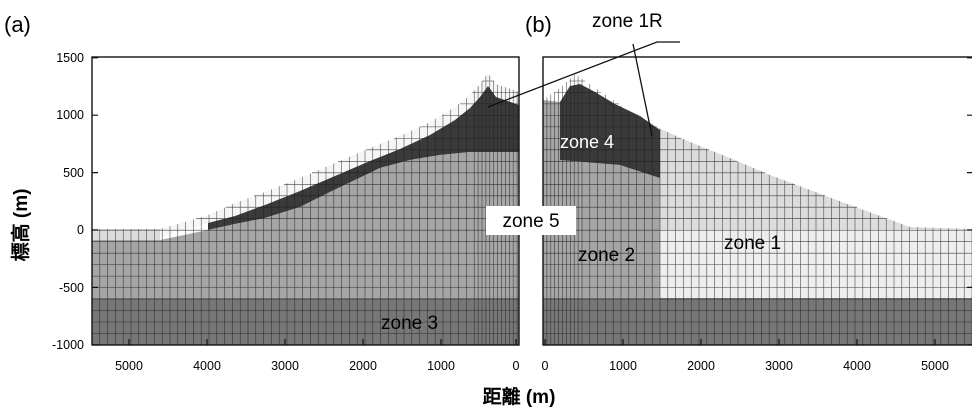 The image size is (972, 414). I want to click on y-axis-label: 標高 (m), so click(20, 225).